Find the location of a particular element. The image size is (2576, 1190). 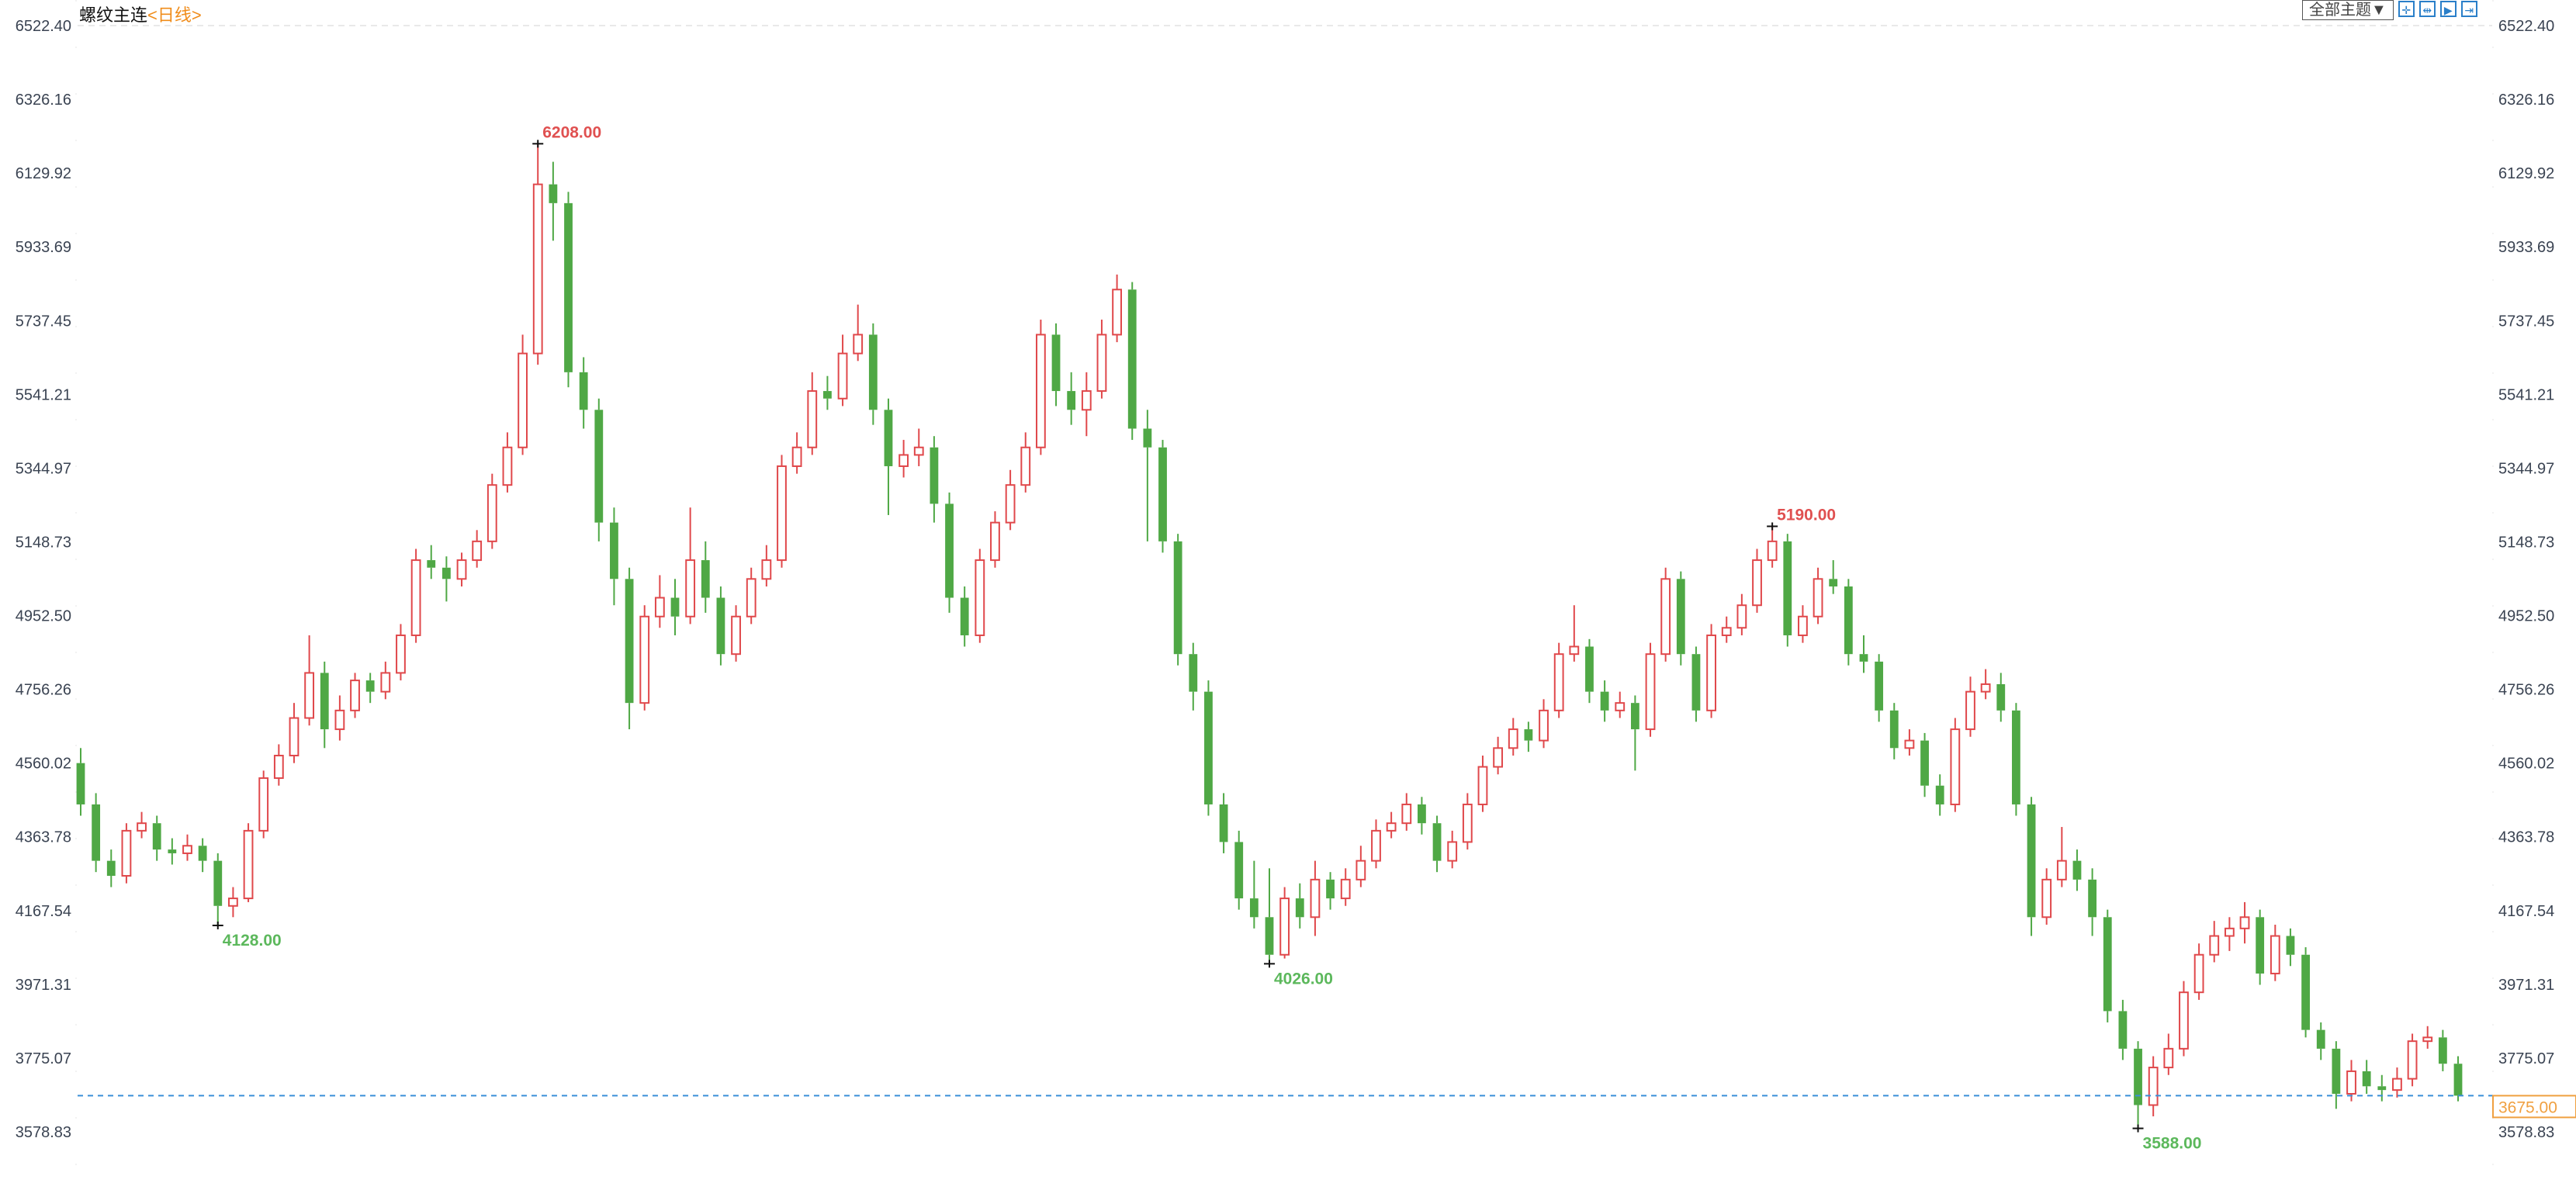

y-tick-label-left: 4560.02 is located at coordinates (43, 764).